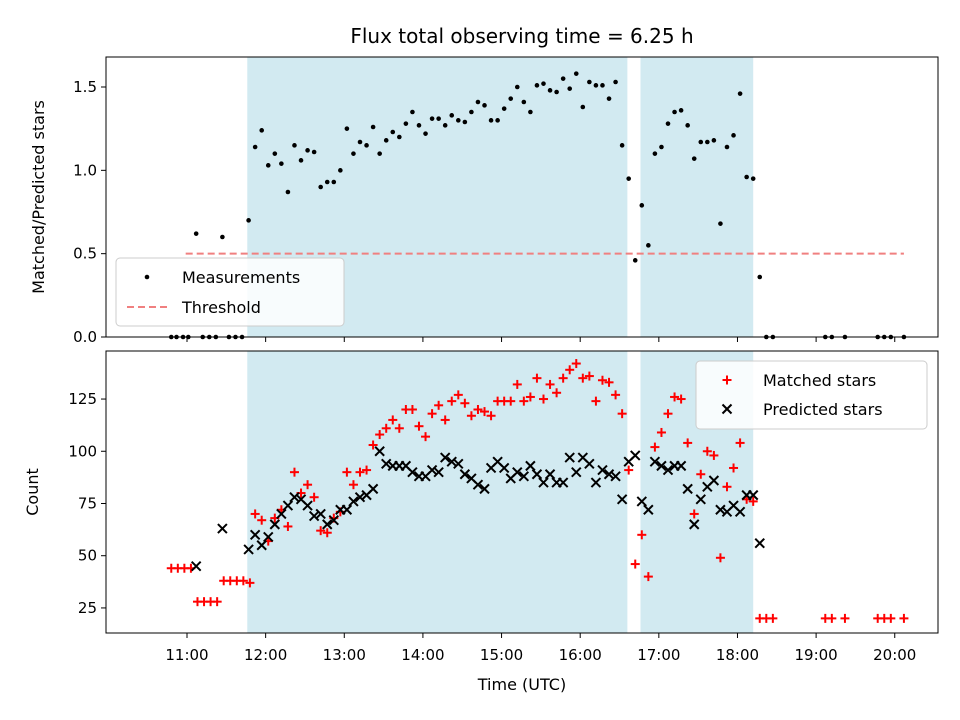 The width and height of the screenshot is (960, 720). What do you see at coordinates (344, 655) in the screenshot?
I see `x-tick-label: 13:00` at bounding box center [344, 655].